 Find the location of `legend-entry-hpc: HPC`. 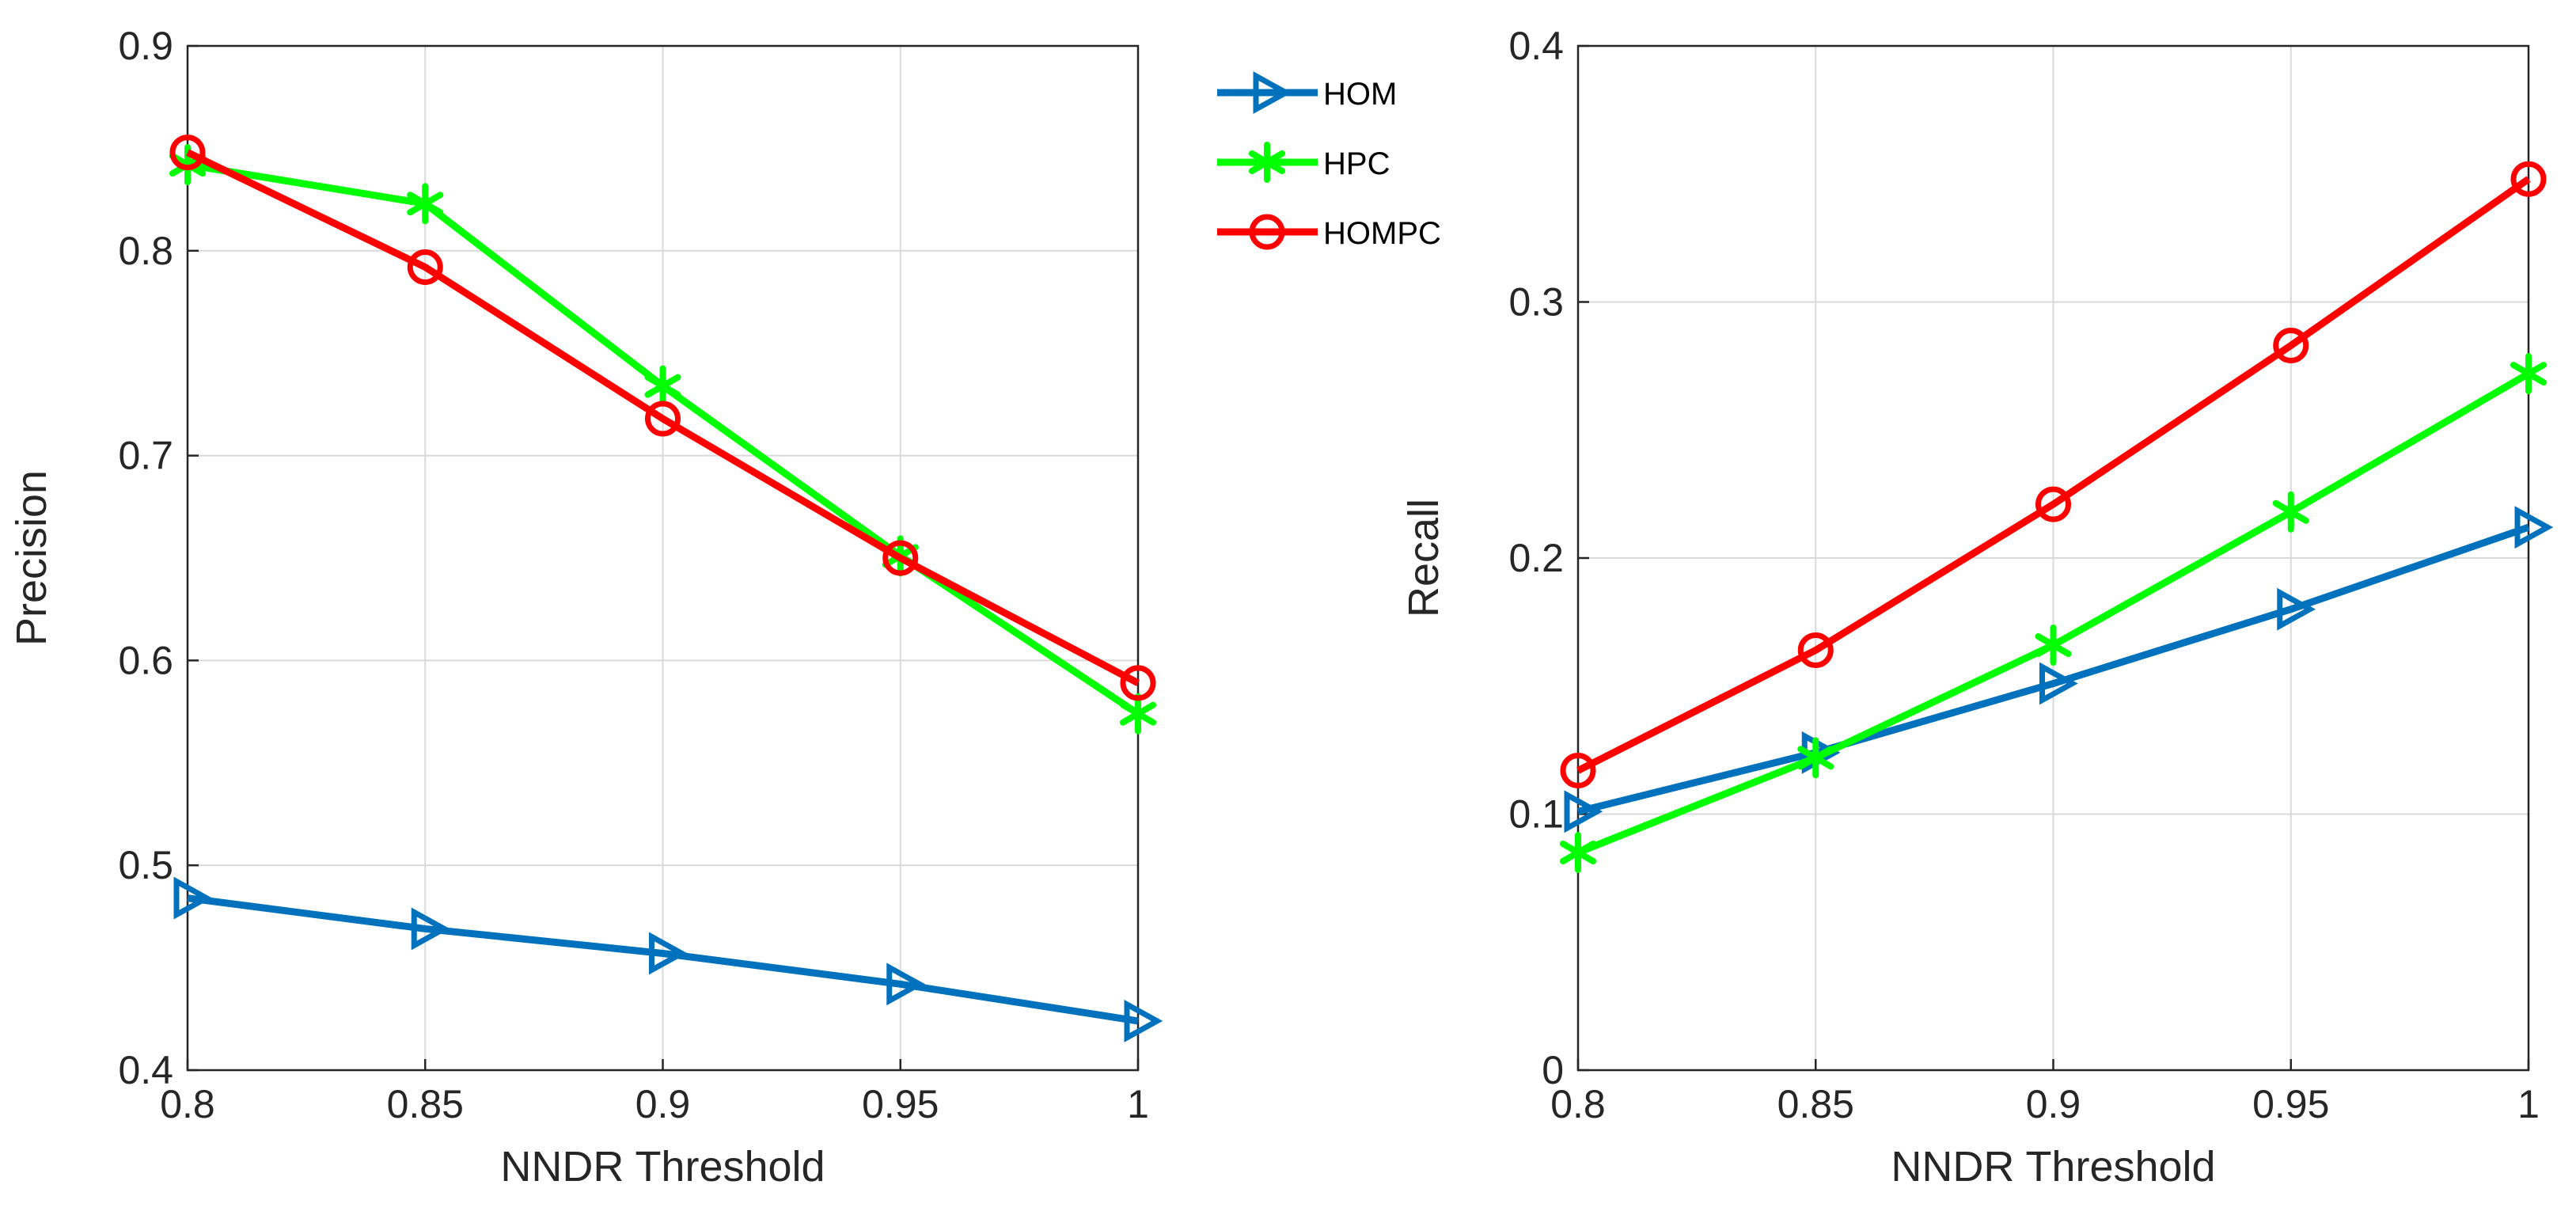

legend-entry-hpc: HPC is located at coordinates (1303, 162).